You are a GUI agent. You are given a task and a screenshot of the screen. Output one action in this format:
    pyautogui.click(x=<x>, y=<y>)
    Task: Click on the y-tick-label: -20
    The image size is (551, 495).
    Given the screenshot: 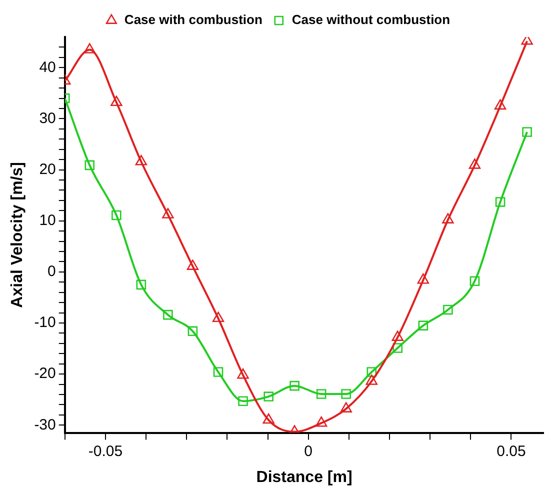 What is the action you would take?
    pyautogui.click(x=45, y=373)
    